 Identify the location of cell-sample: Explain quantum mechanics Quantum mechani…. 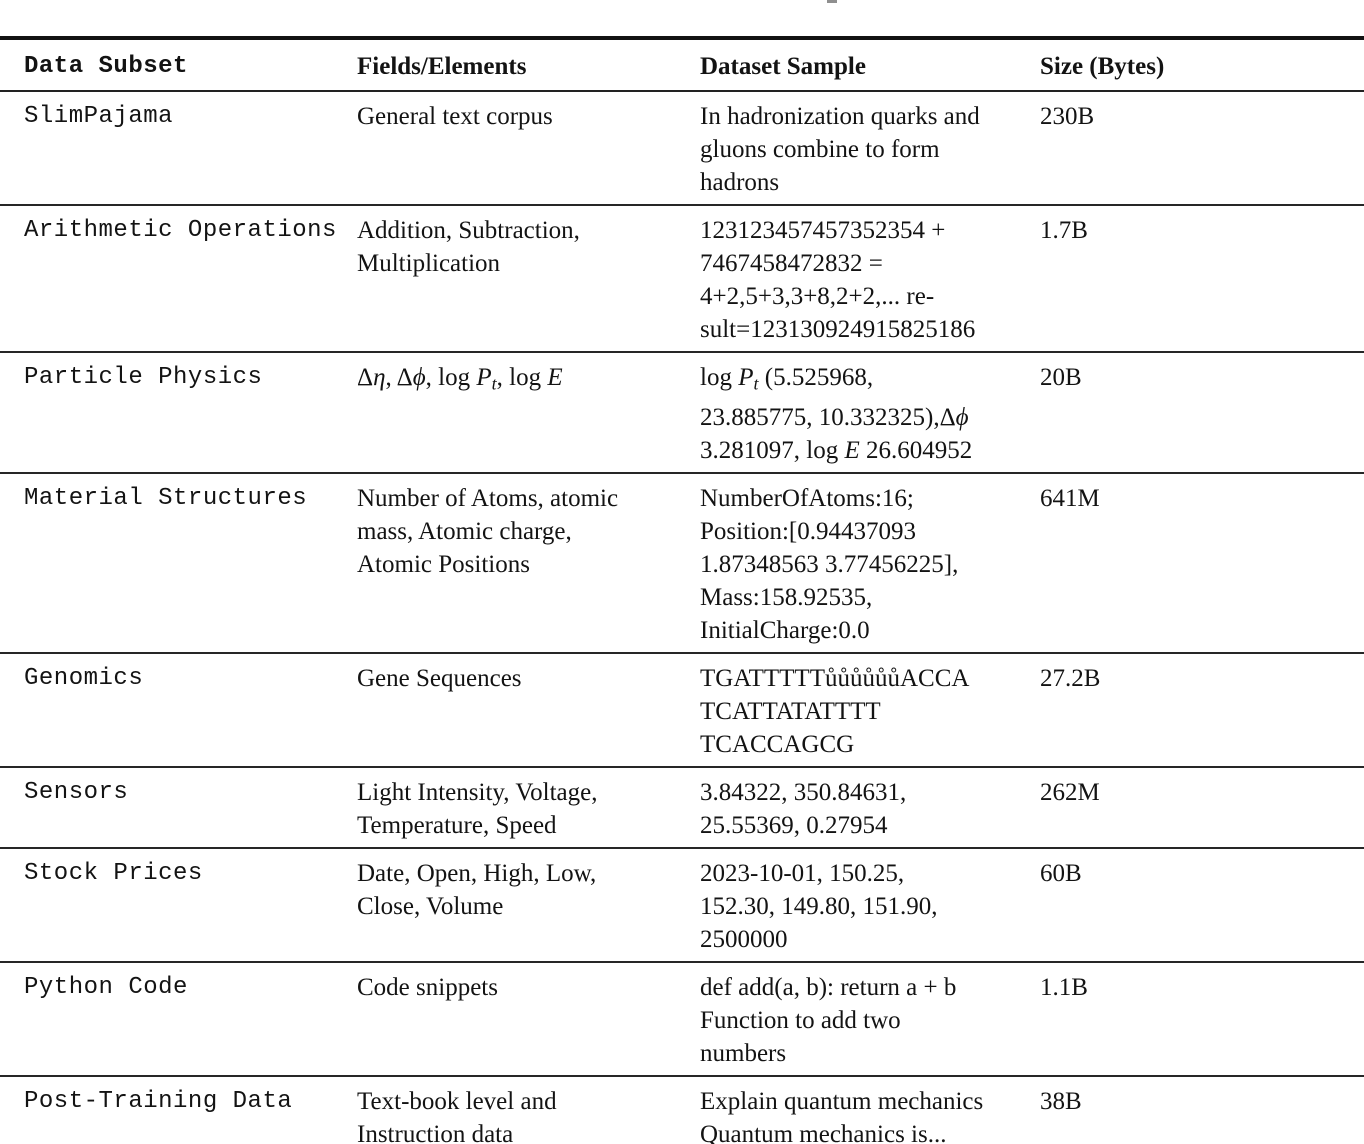
(842, 1115).